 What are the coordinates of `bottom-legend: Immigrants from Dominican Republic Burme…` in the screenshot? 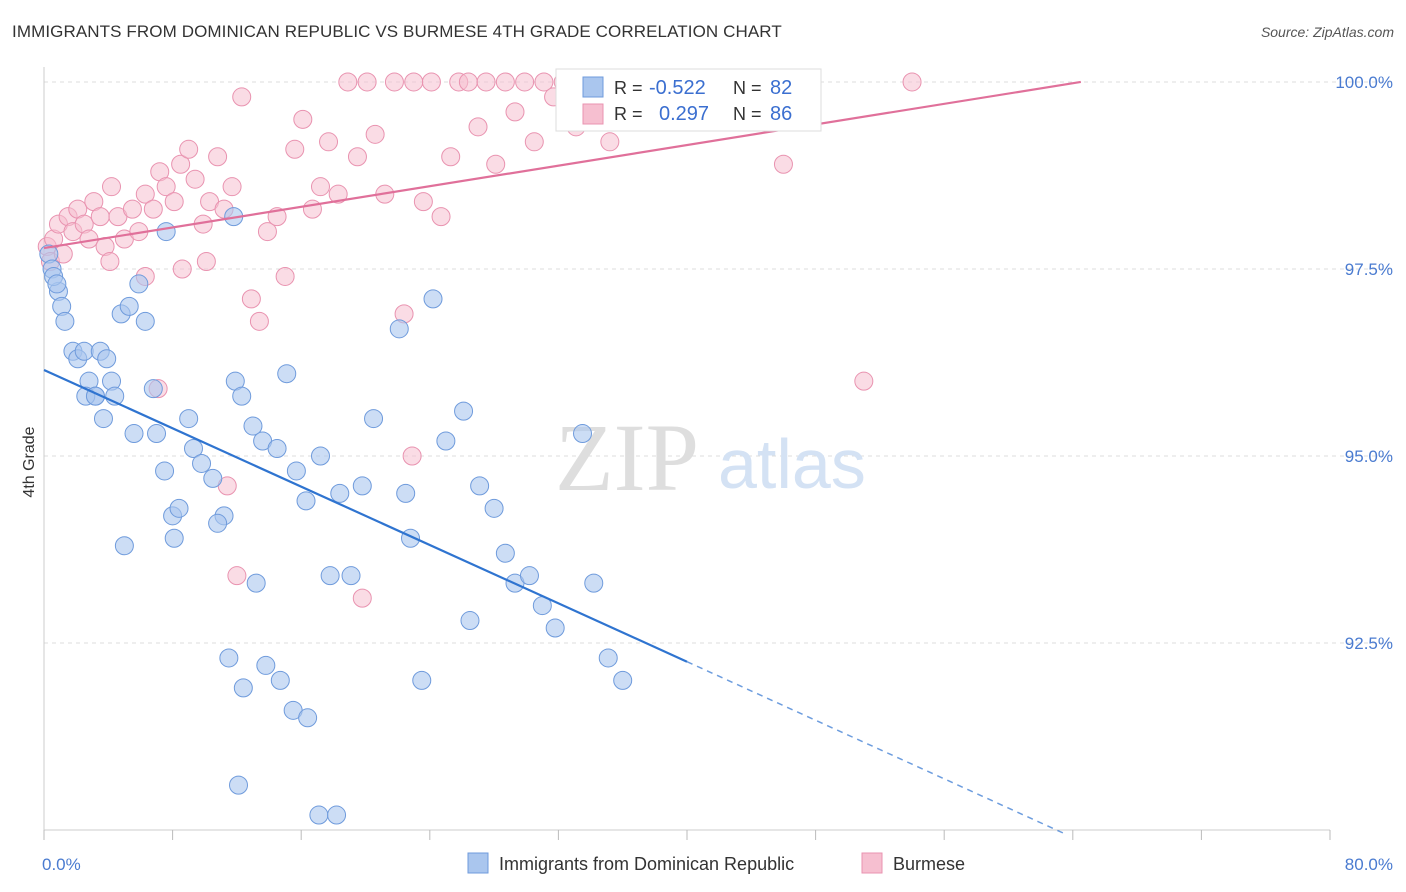 It's located at (716, 863).